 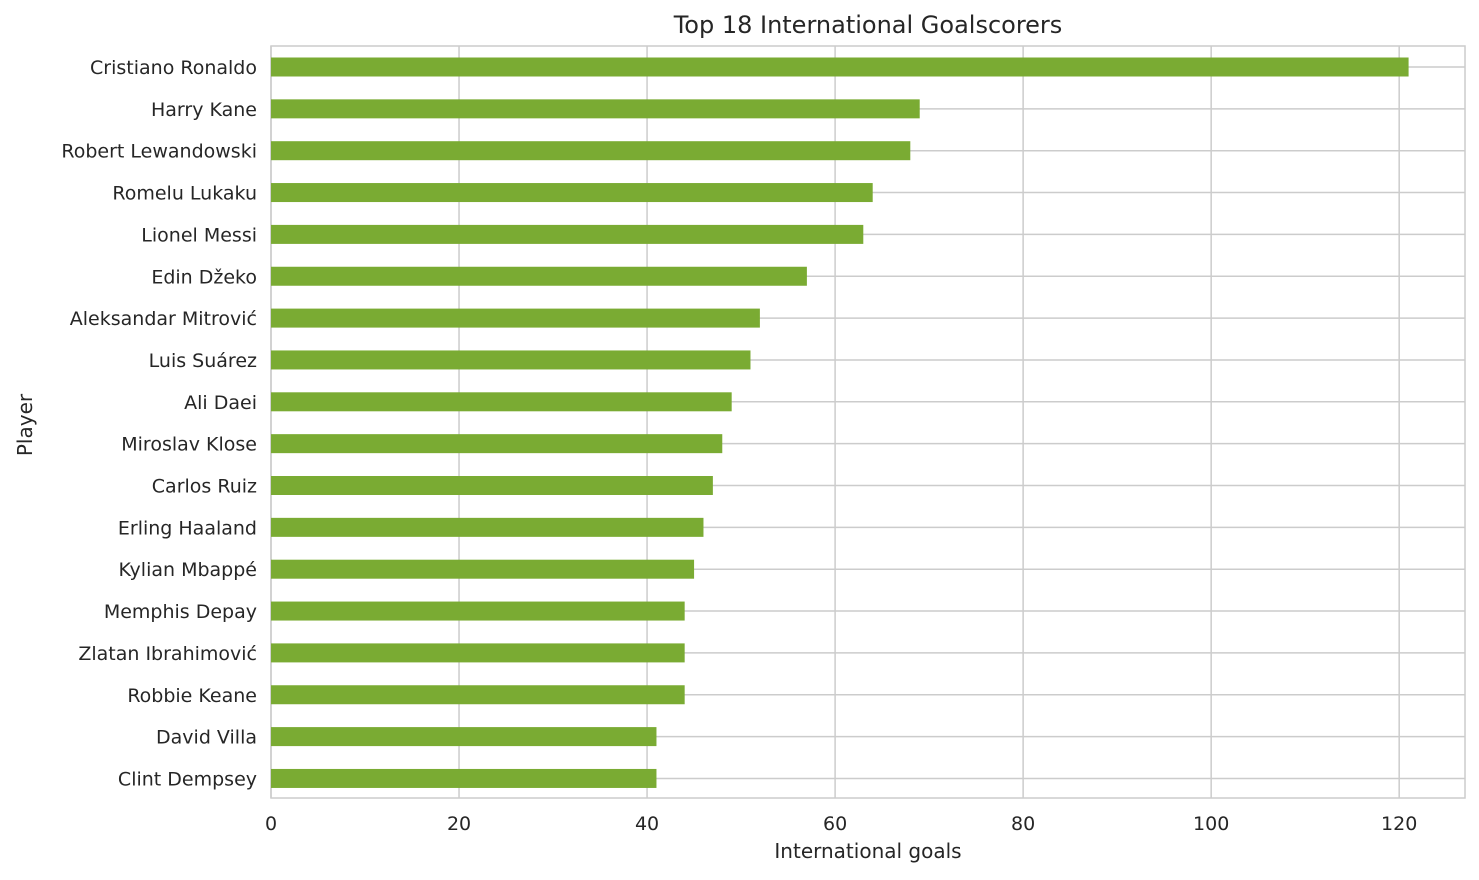 I want to click on y-axis-label: Player, so click(x=25, y=424).